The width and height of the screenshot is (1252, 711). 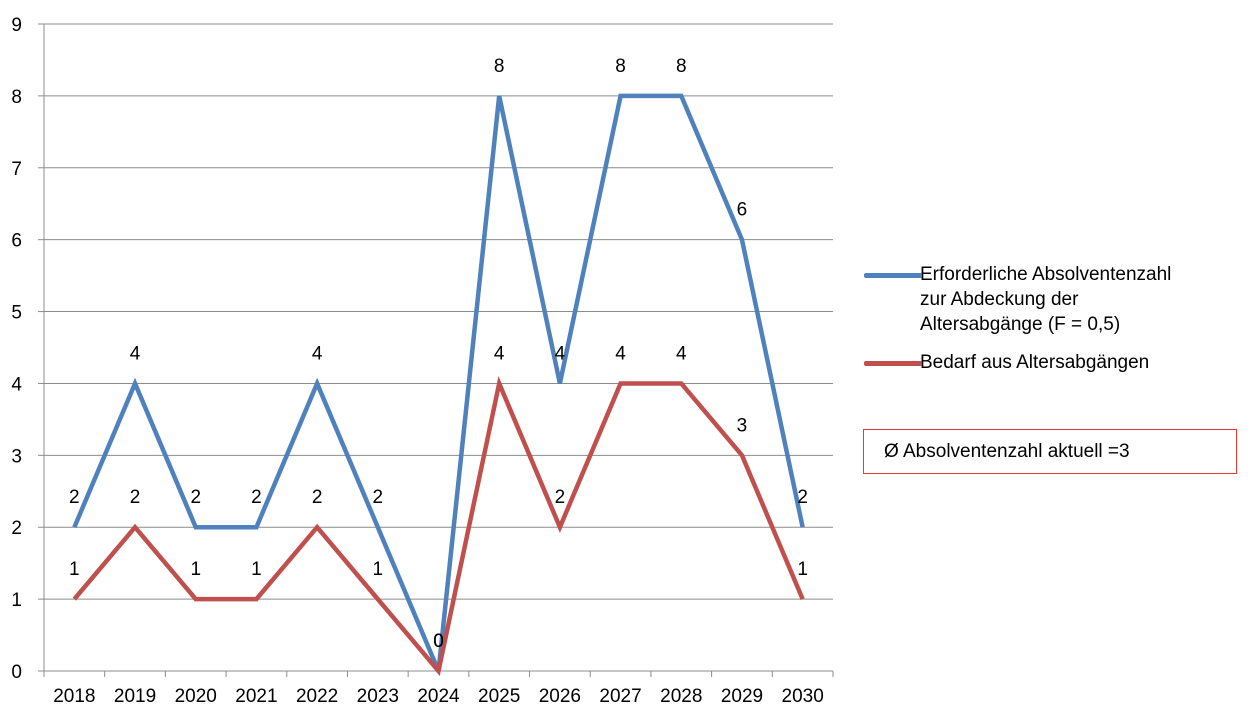 What do you see at coordinates (256, 696) in the screenshot?
I see `x-tick-label-2021: 2021` at bounding box center [256, 696].